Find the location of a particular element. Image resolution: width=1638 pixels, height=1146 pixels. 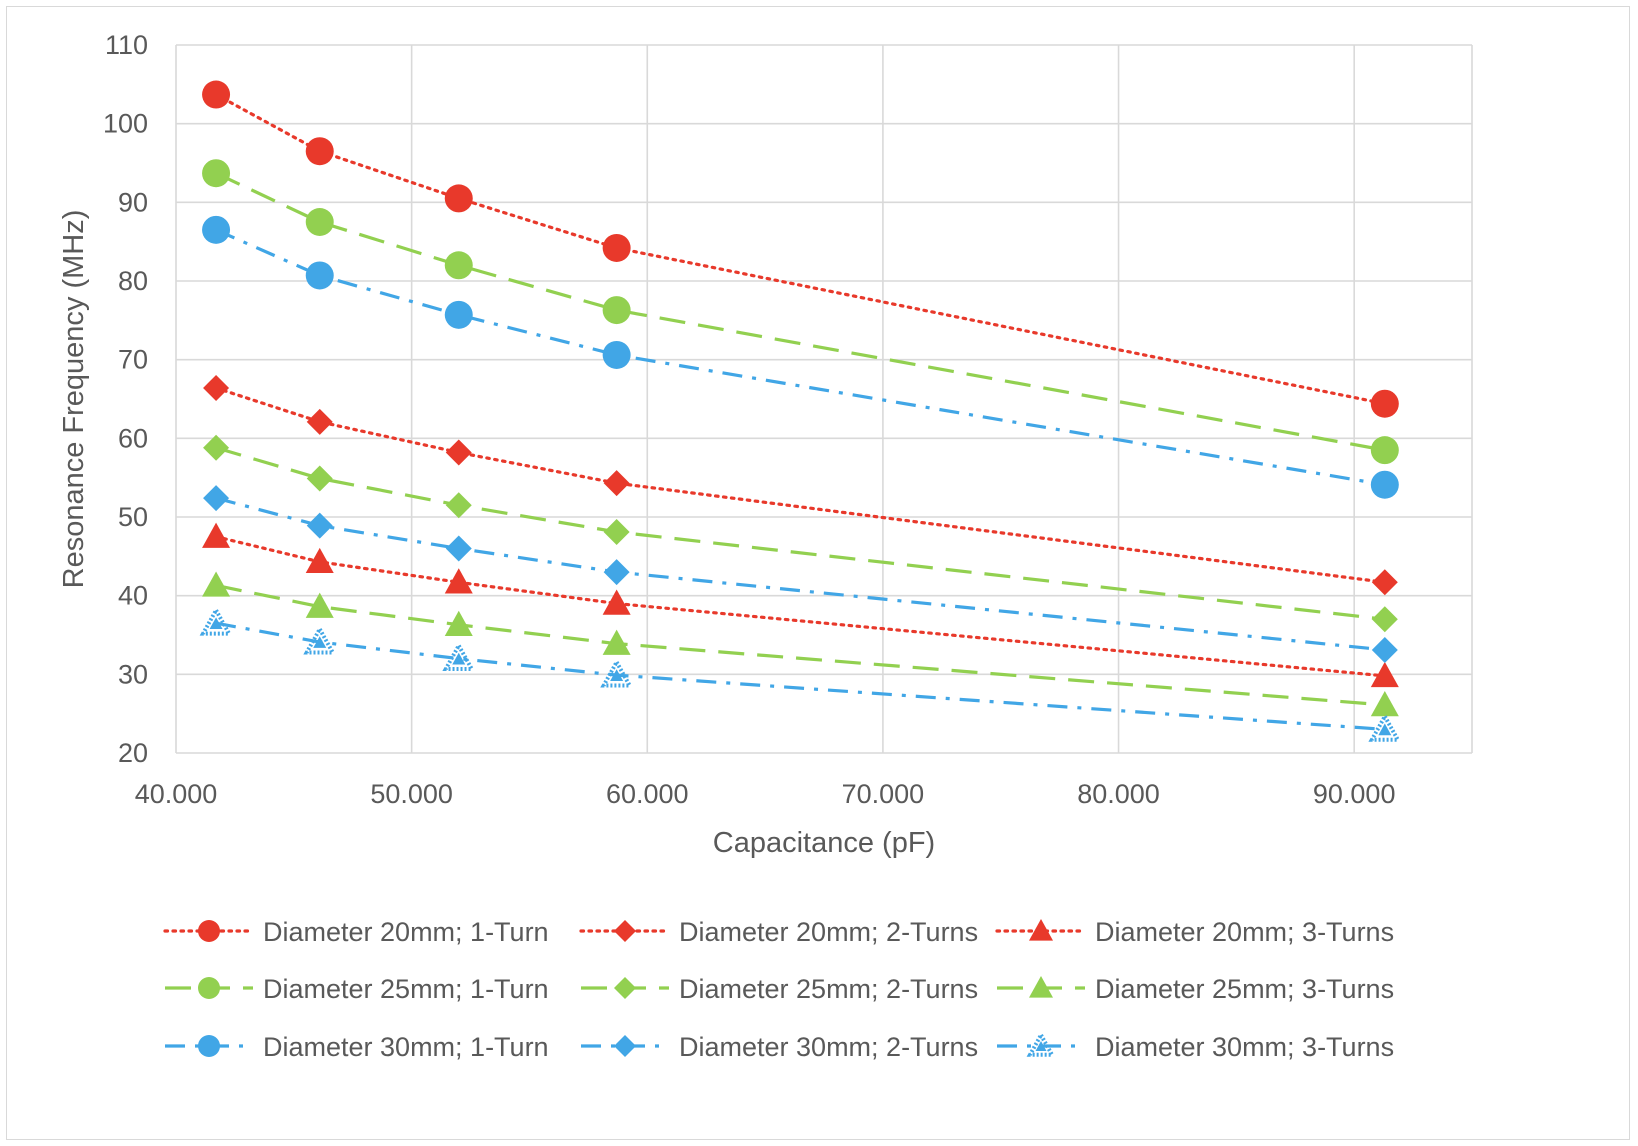

legend-label: Diameter 25mm; 2-Turns is located at coordinates (828, 989).